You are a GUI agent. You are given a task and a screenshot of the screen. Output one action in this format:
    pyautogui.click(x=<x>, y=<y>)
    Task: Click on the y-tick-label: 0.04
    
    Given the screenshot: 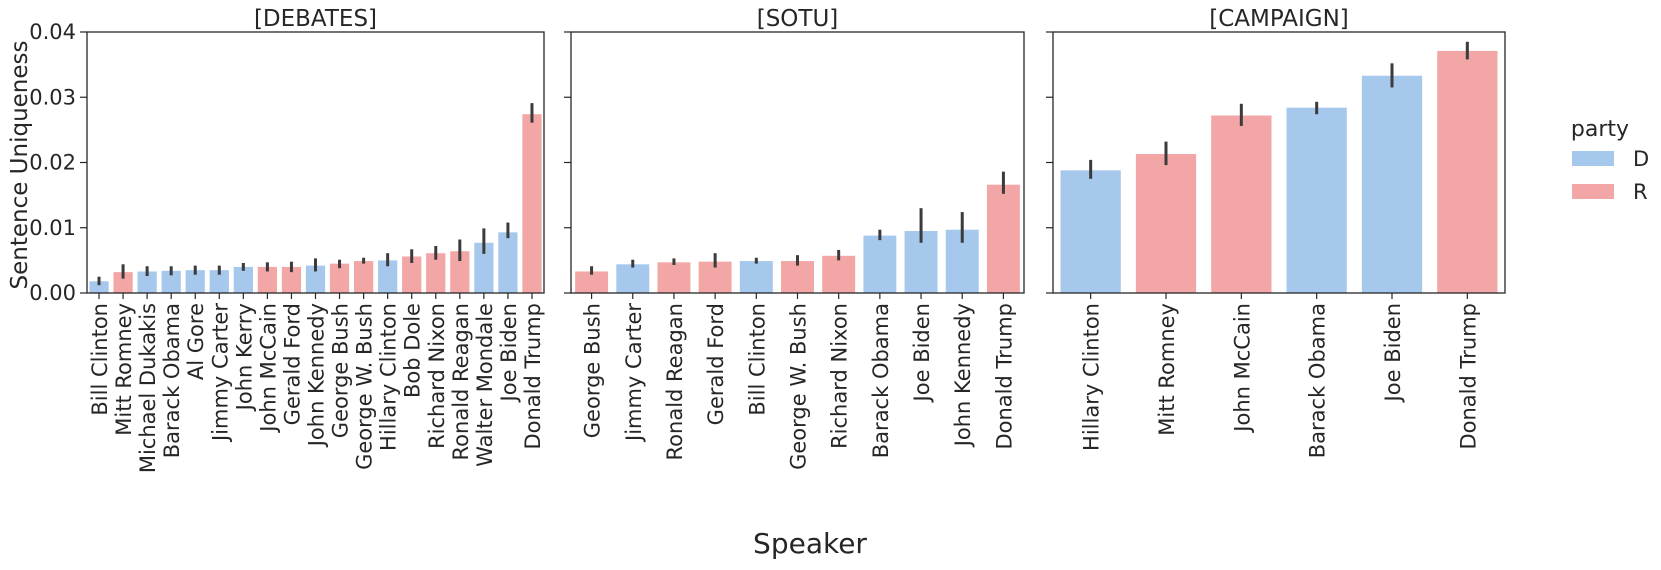 What is the action you would take?
    pyautogui.click(x=52, y=32)
    